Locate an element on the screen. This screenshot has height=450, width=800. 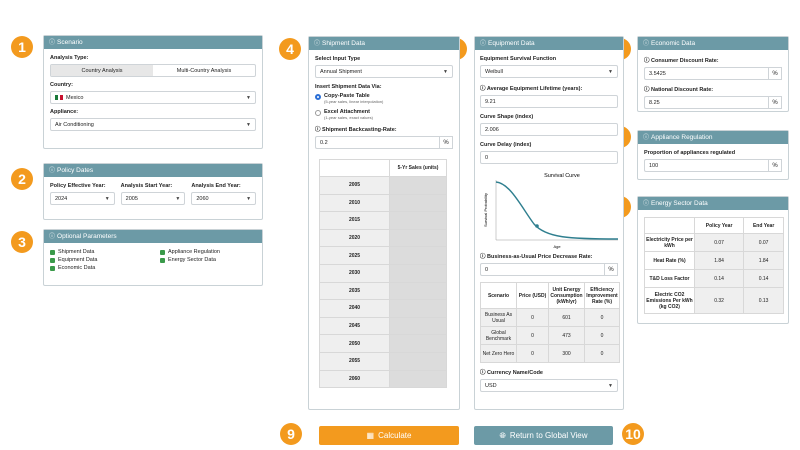
scenario-name-cell: Global Benchmark is located at coordinates (498, 335).